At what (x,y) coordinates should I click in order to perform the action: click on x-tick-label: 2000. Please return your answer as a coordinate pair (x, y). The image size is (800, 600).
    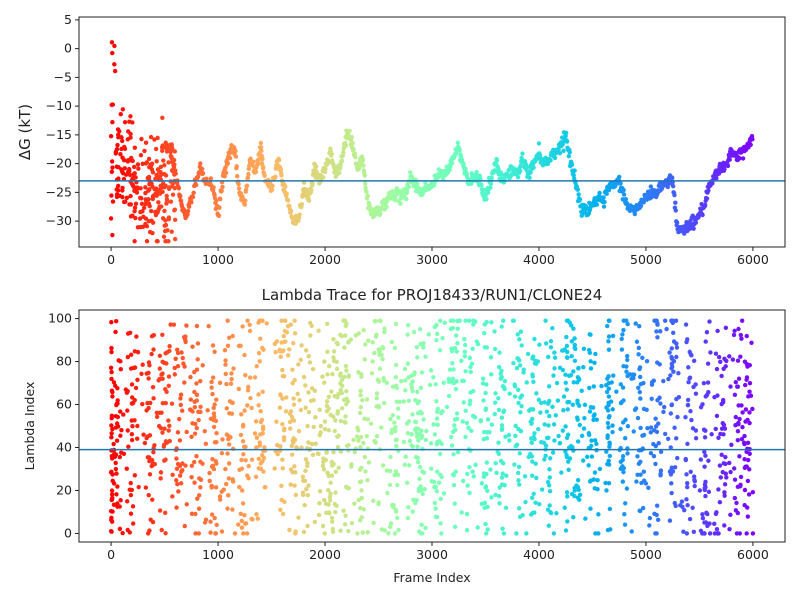
    Looking at the image, I should click on (325, 259).